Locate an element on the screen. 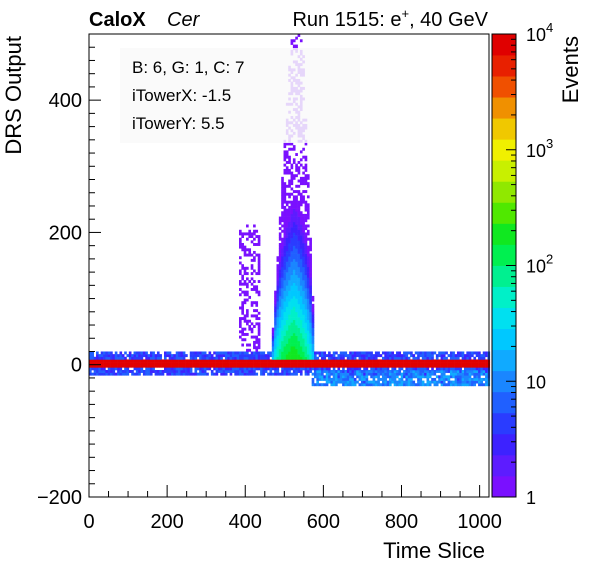  run-suffix: , 40 GeV is located at coordinates (449, 20).